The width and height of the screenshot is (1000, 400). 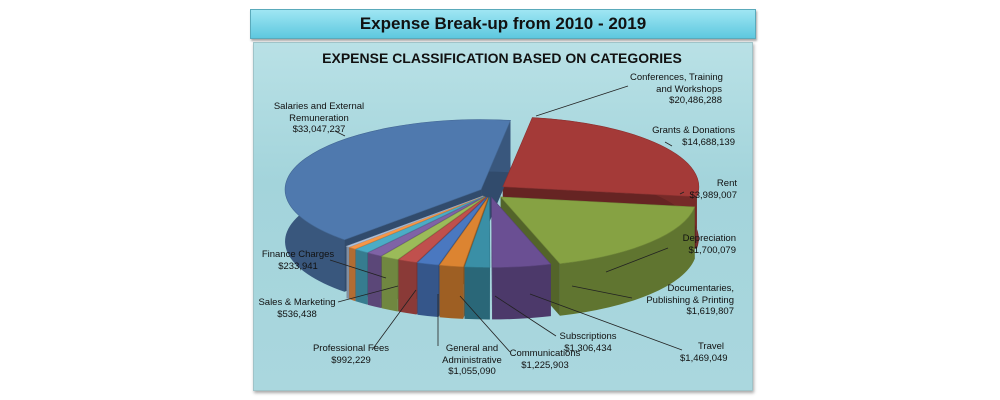 I want to click on leader-line-grants-donations, so click(x=668, y=144).